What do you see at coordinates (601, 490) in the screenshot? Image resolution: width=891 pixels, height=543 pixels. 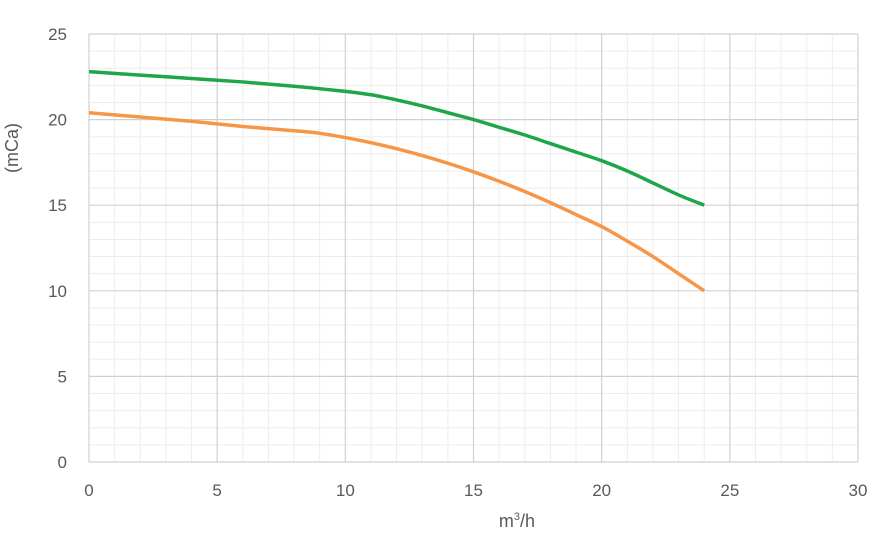 I see `x-tick-label: 20` at bounding box center [601, 490].